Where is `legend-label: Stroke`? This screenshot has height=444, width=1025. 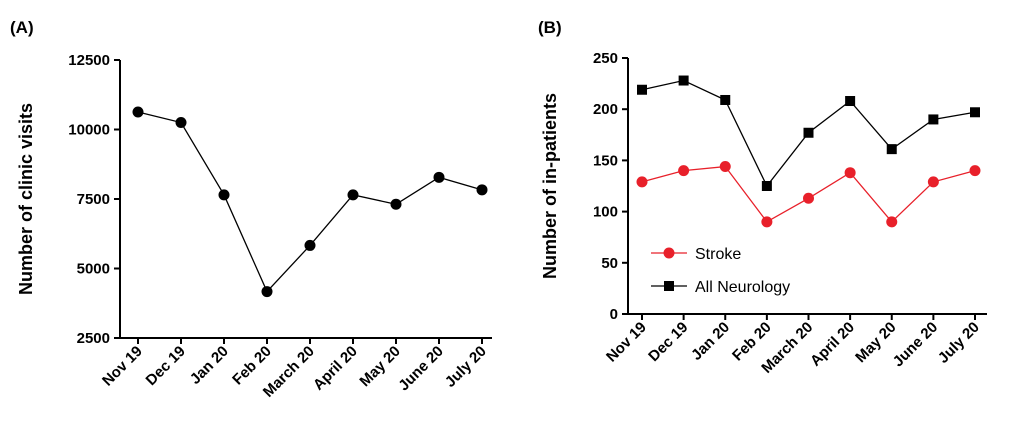 legend-label: Stroke is located at coordinates (718, 254).